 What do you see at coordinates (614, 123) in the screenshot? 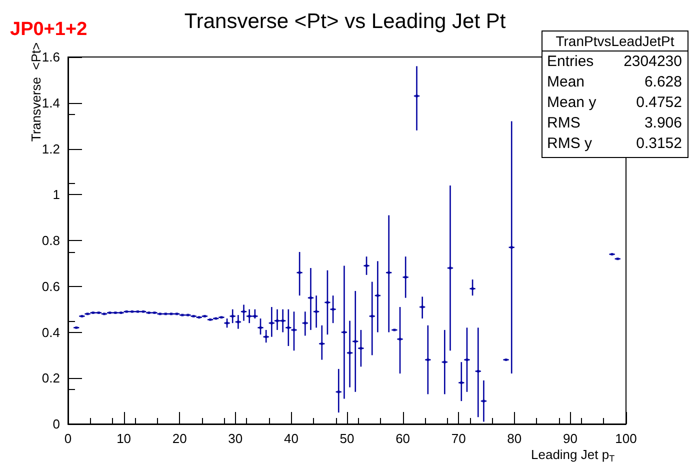
I see `text: RMS 3.906` at bounding box center [614, 123].